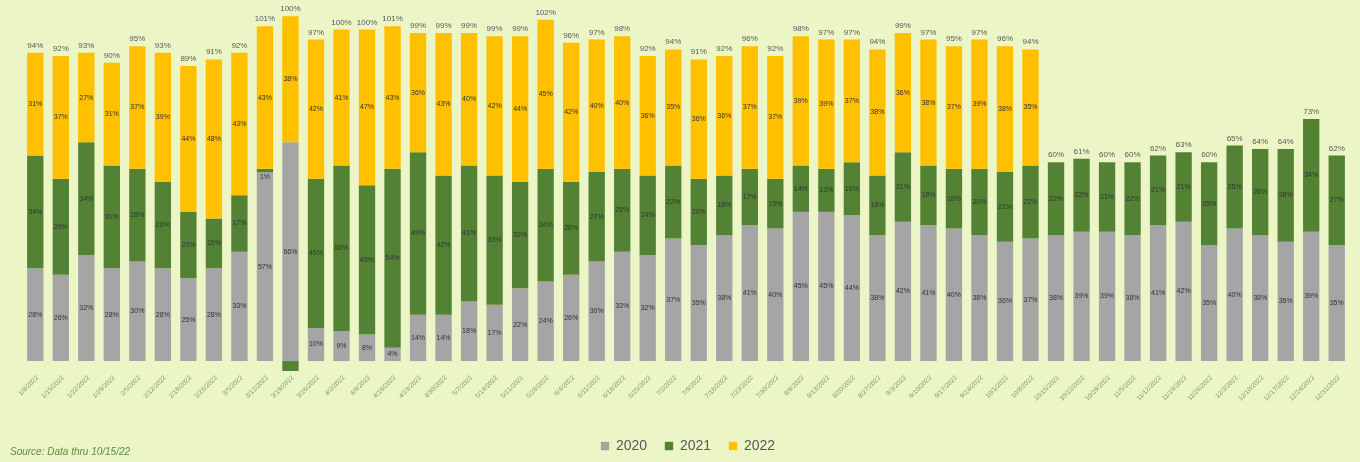  Describe the element at coordinates (86, 45) in the screenshot. I see `total-label: 93%` at that location.